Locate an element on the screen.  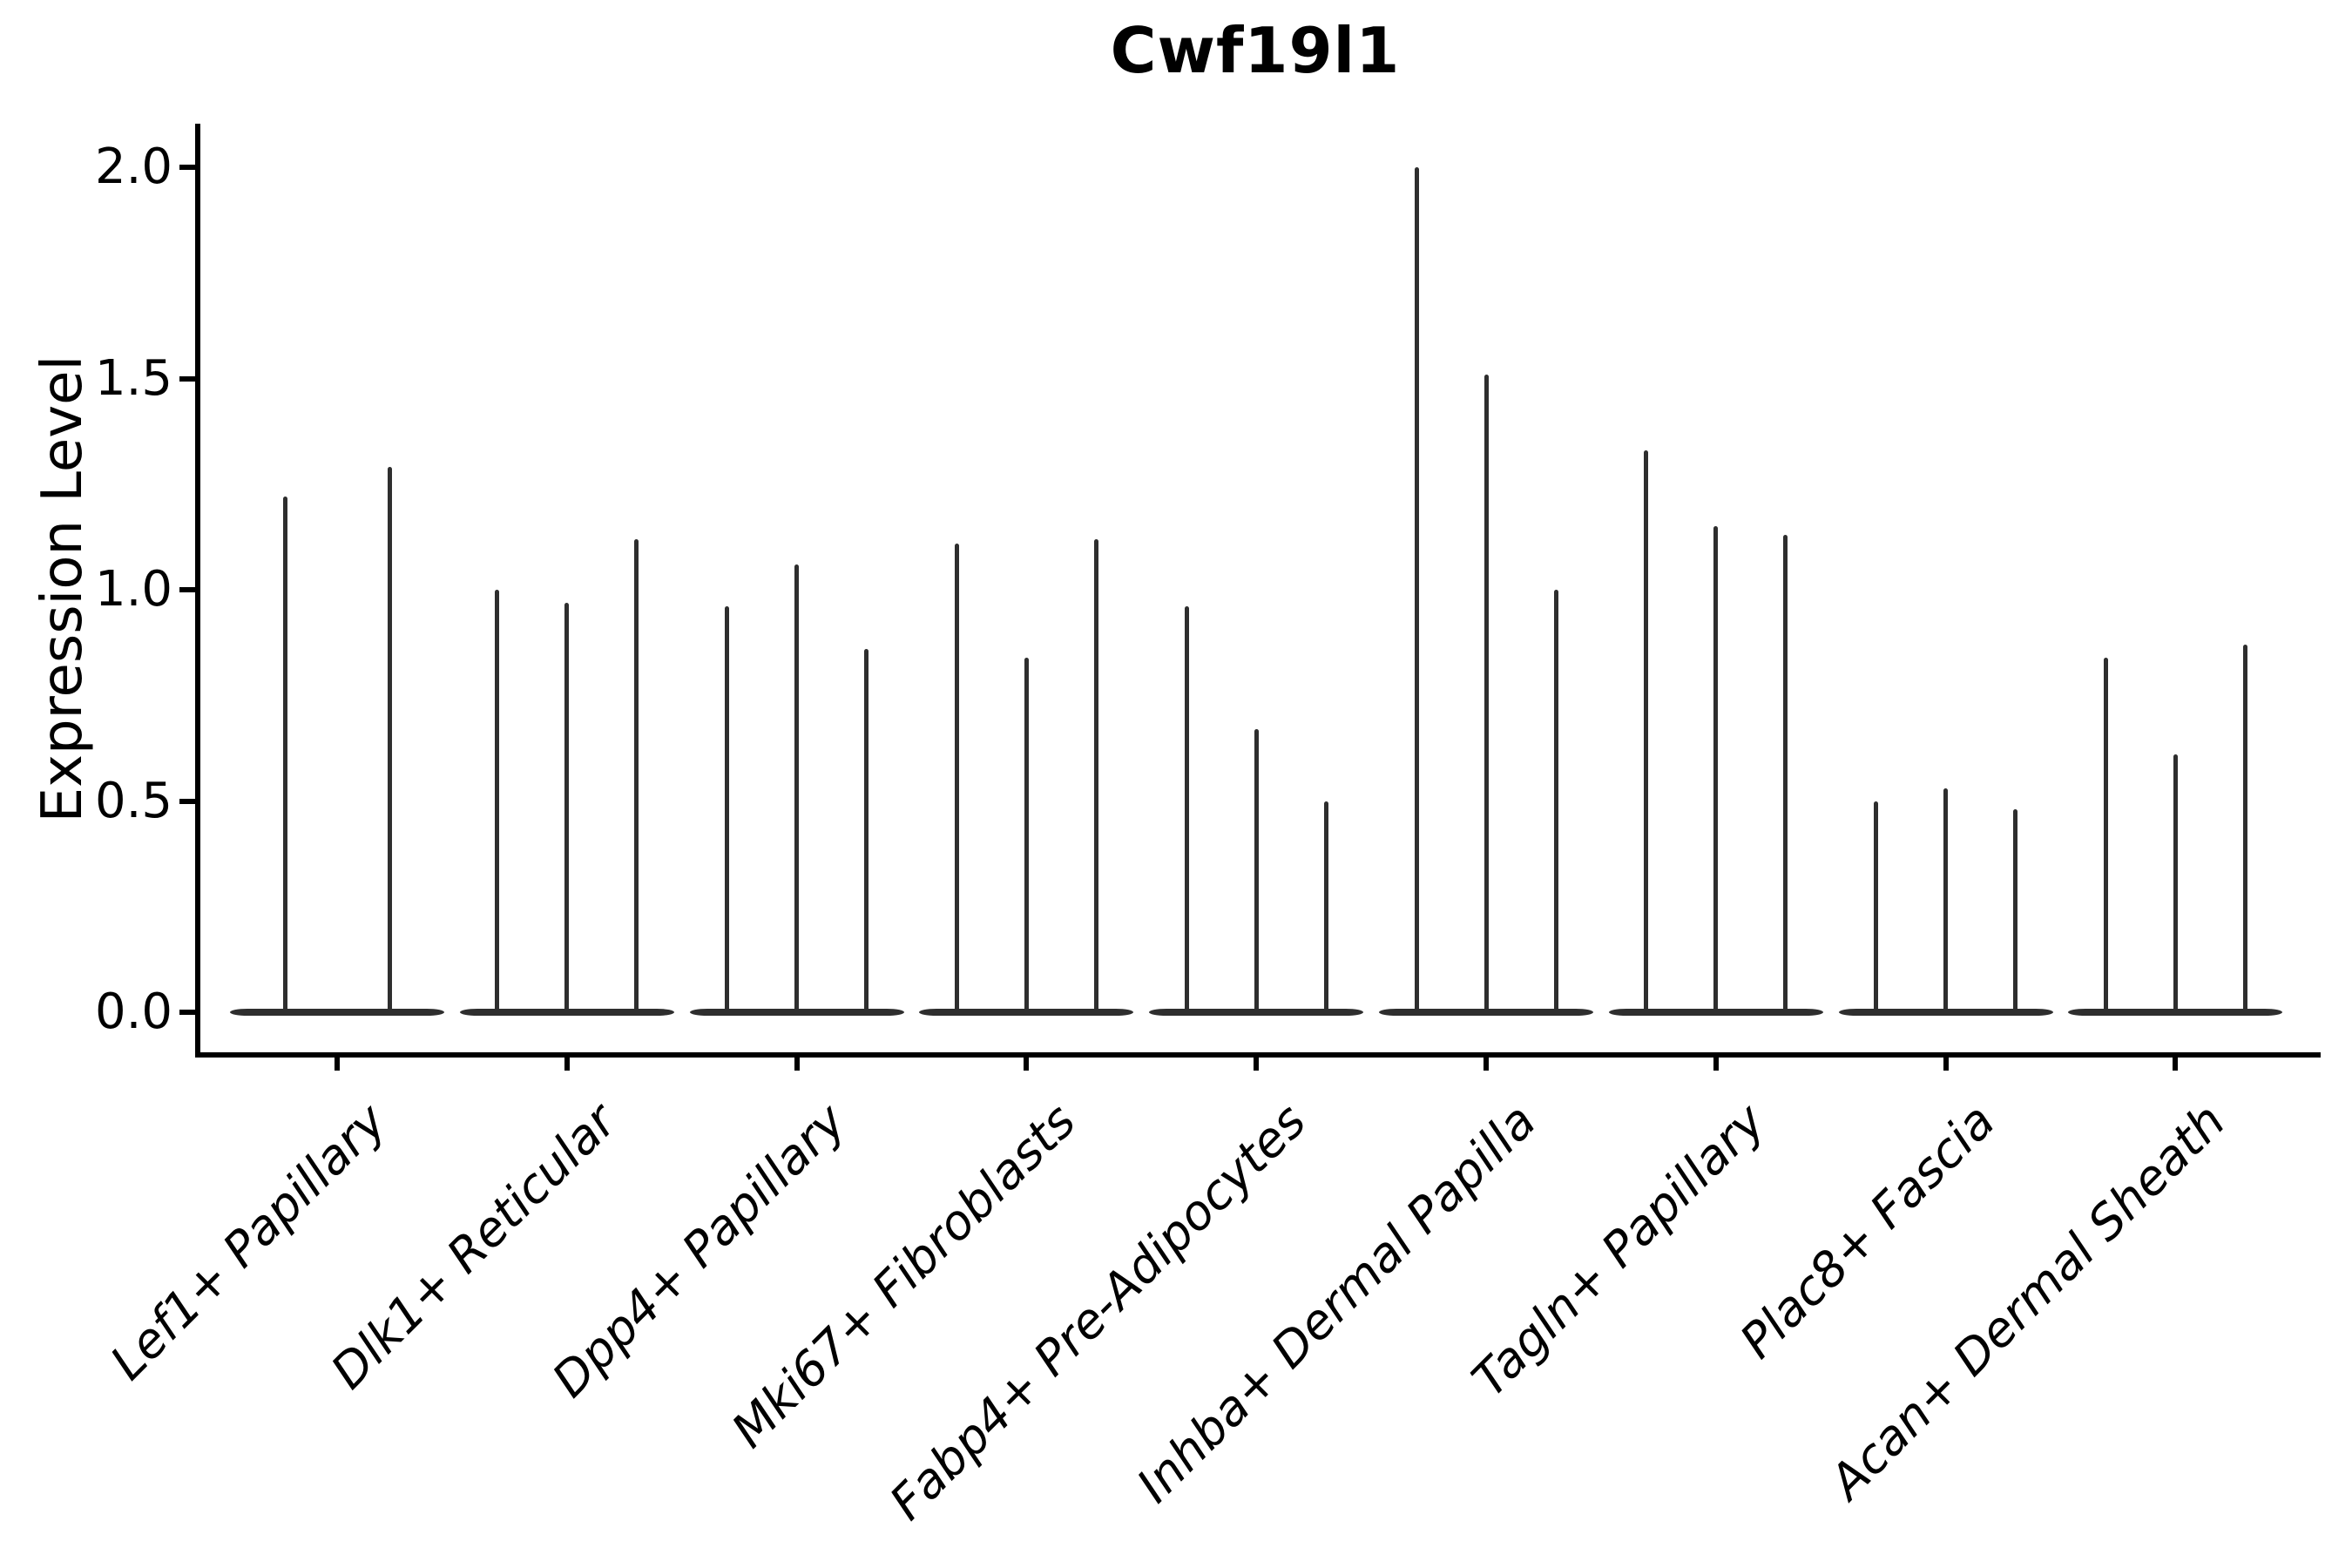
chart-title: Cwf19l1 is located at coordinates (1255, 50).